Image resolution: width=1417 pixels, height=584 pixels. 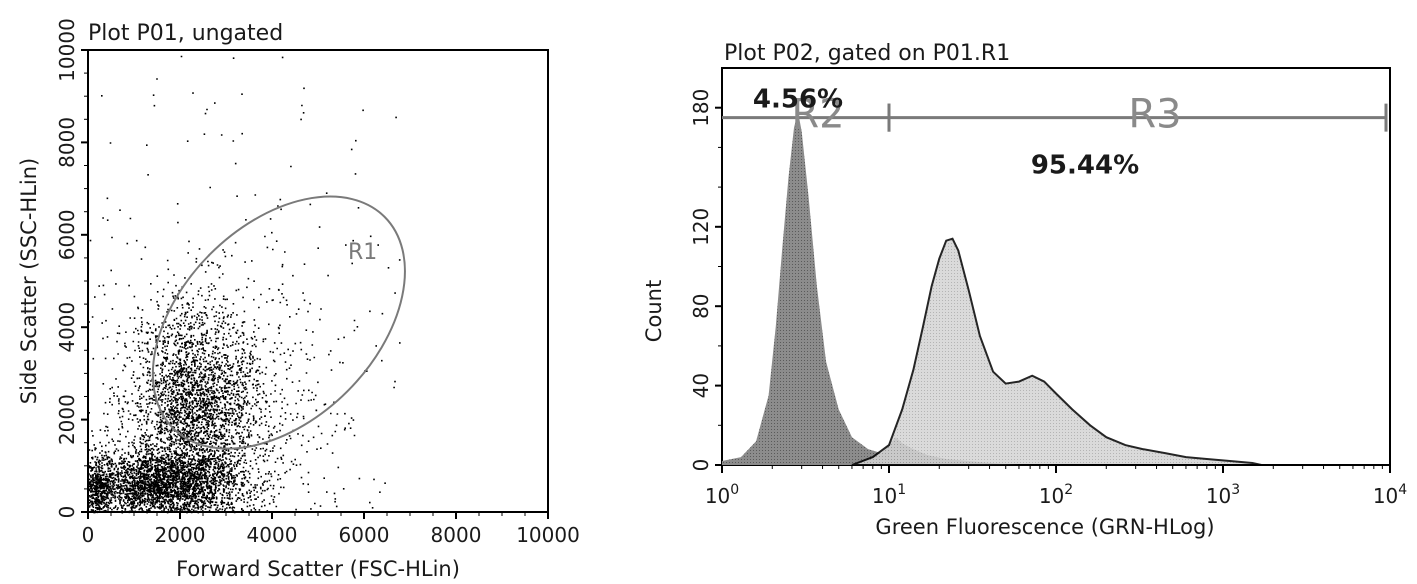 I want to click on histogram-y-tick-label: 180, so click(x=701, y=108).